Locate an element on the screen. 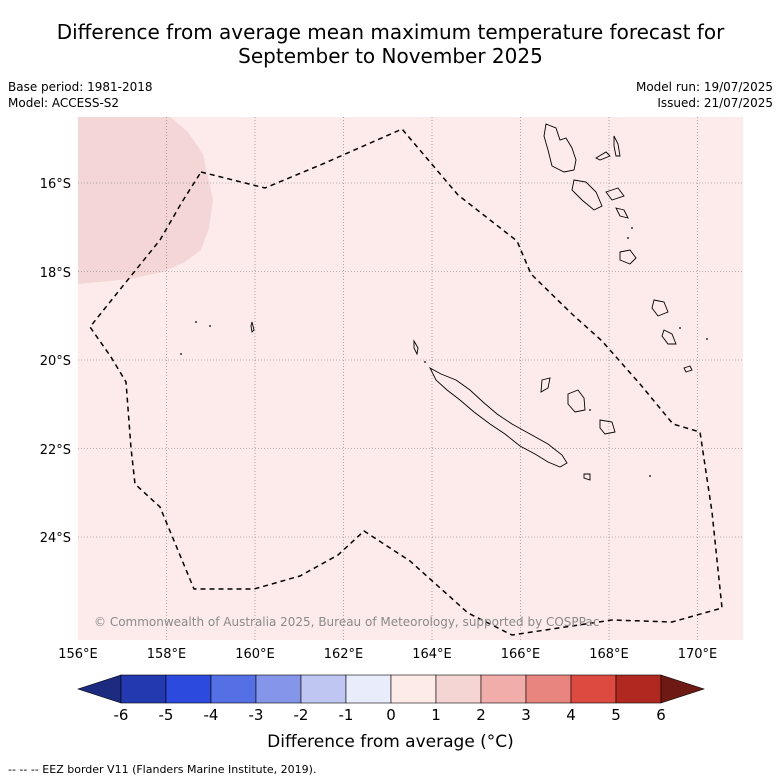  epi is located at coordinates (622, 213).